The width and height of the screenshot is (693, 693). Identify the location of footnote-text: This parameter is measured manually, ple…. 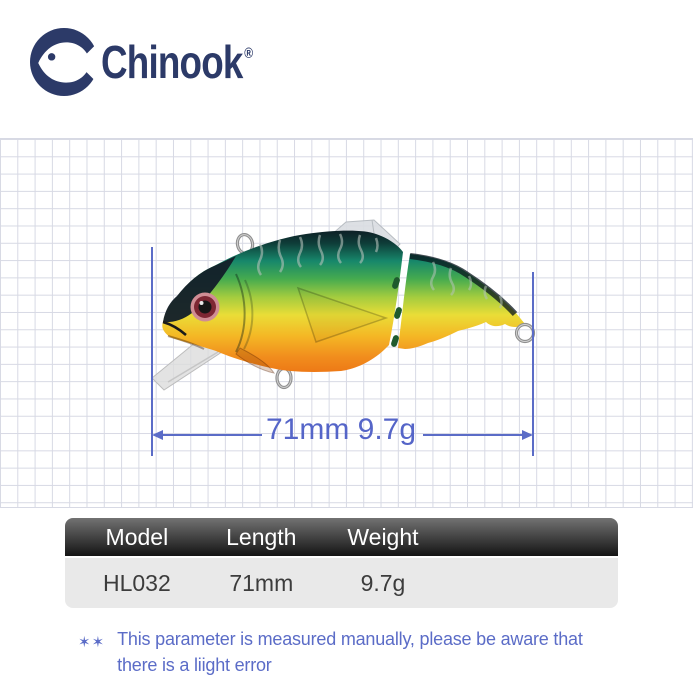
(350, 652).